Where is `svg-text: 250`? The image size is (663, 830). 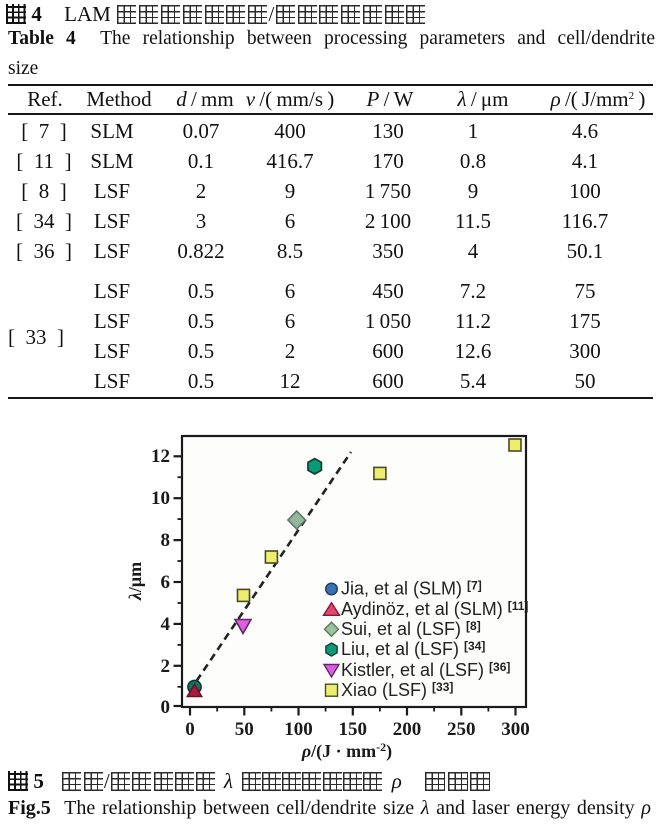 svg-text: 250 is located at coordinates (461, 729).